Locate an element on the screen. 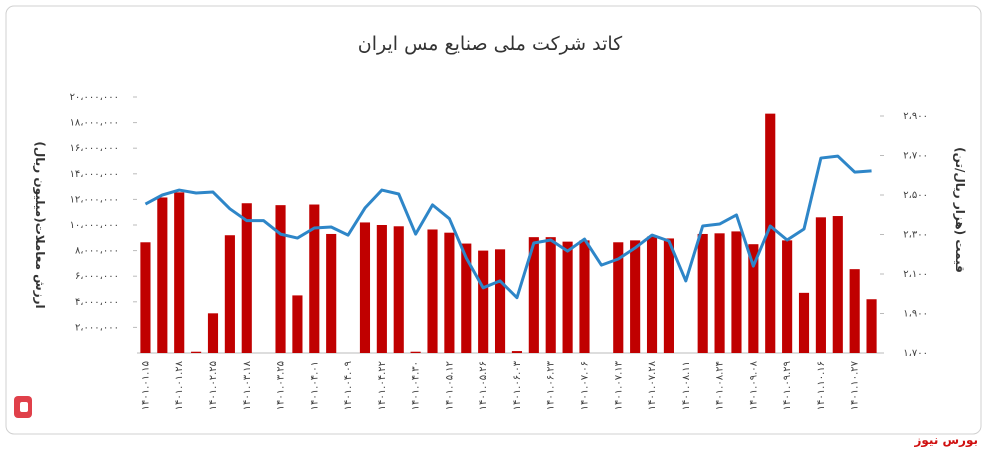 This screenshot has height=454, width=987. x-tick-label: ۱۴۰۱.۰۵.۲۶ is located at coordinates (483, 385).